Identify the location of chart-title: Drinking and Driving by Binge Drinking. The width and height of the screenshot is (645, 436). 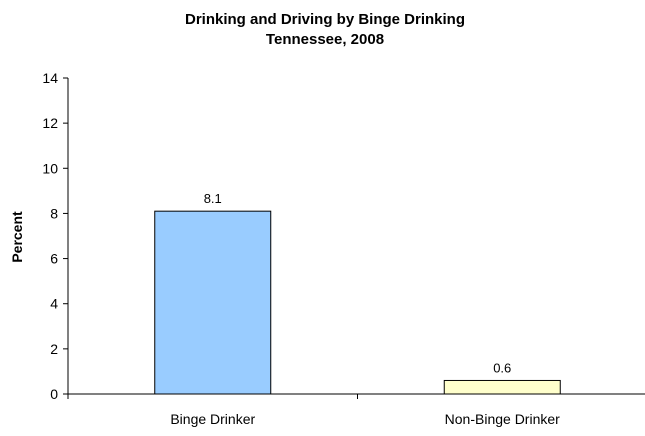
(325, 19).